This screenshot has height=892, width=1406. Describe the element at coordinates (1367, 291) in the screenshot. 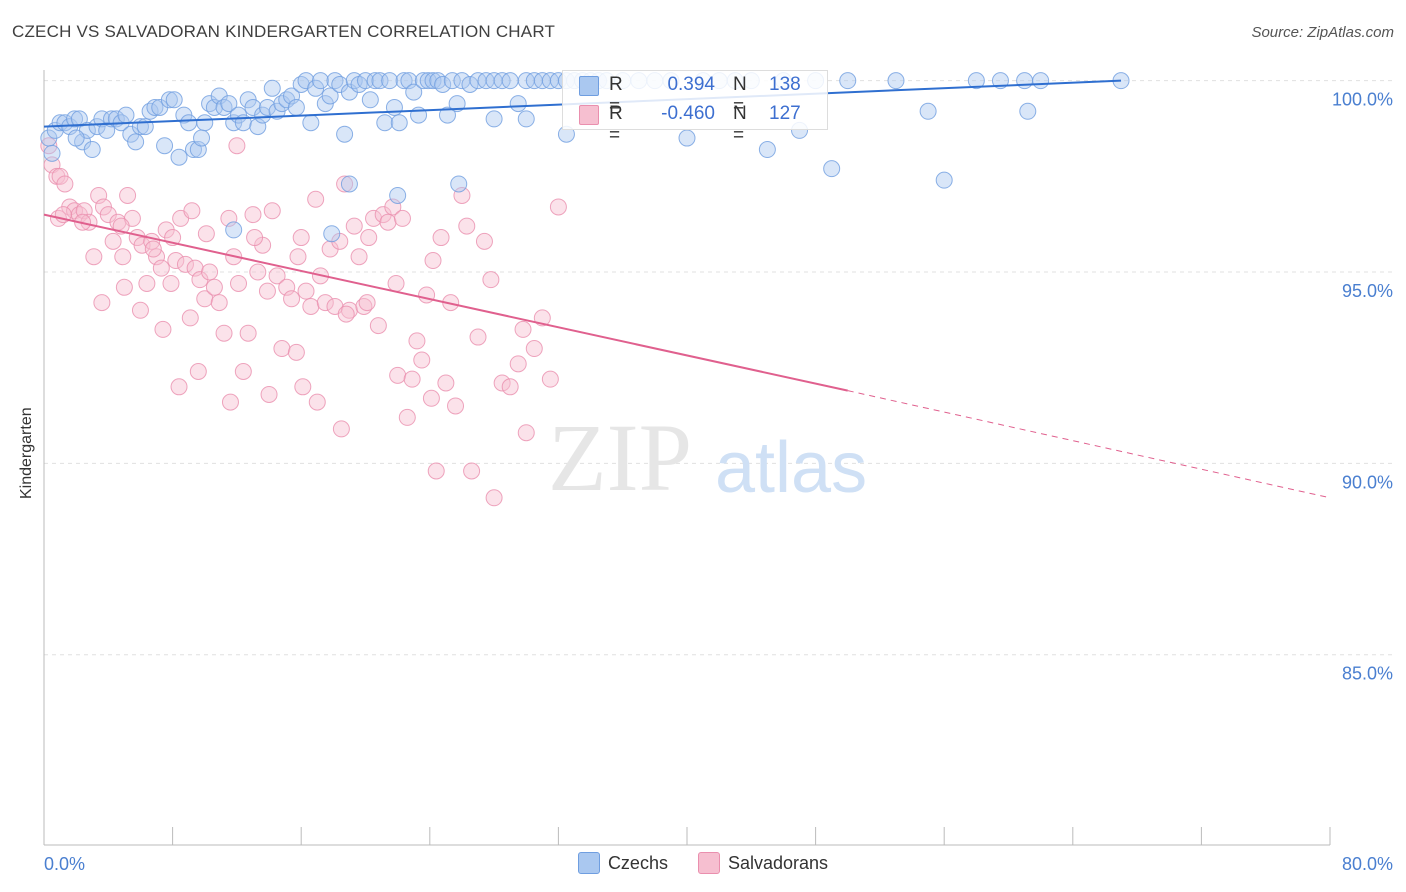

I see `y-tick-label: 95.0%` at that location.